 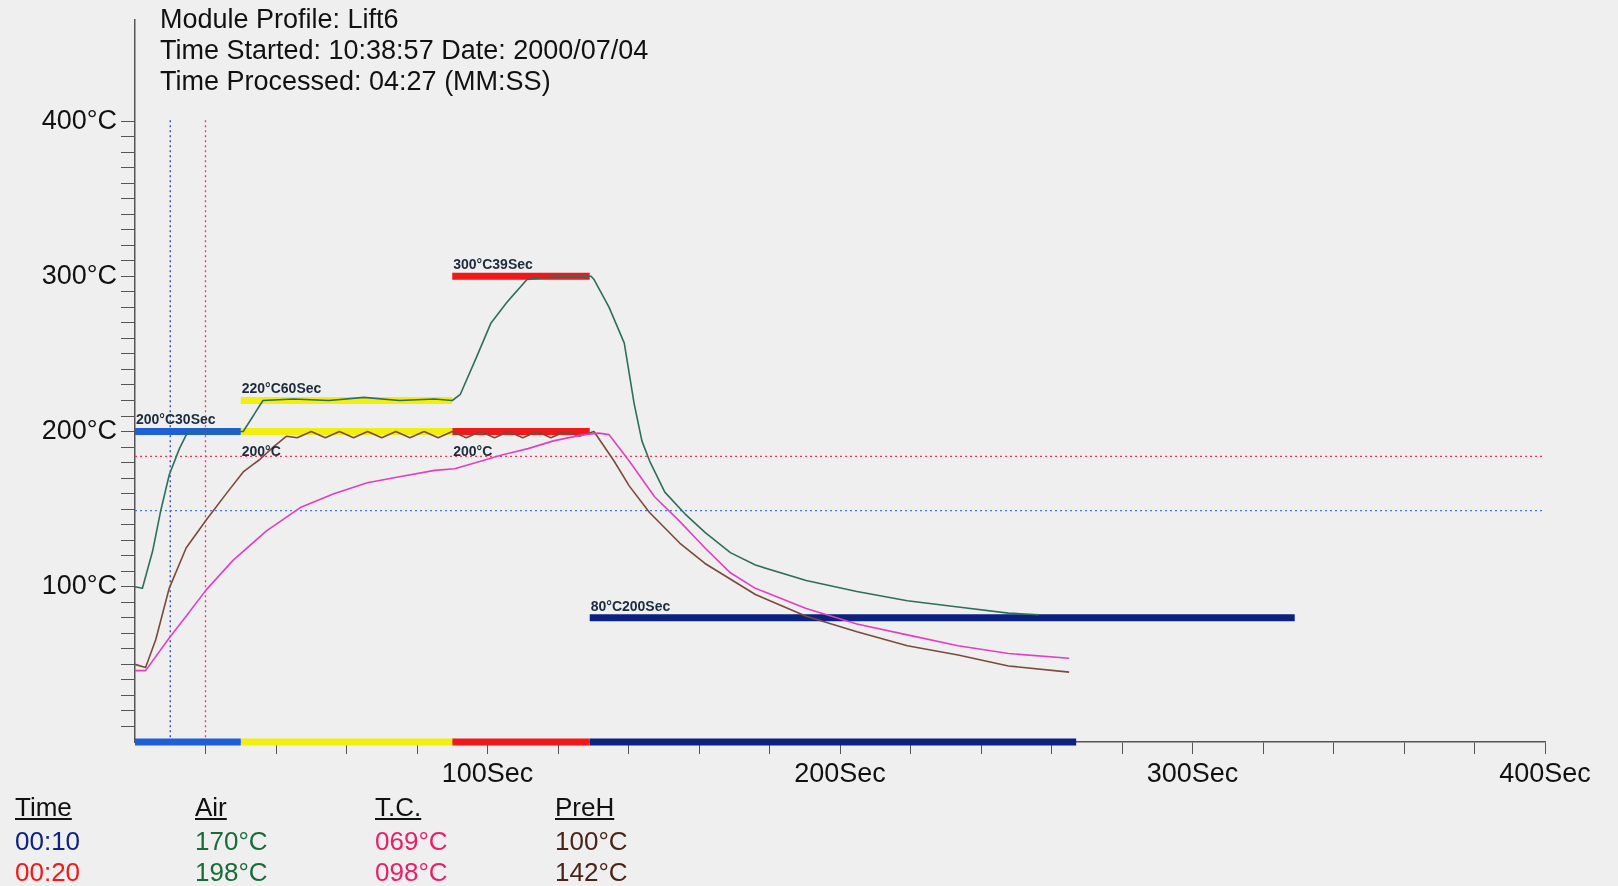 I want to click on text: Time, so click(x=43, y=807).